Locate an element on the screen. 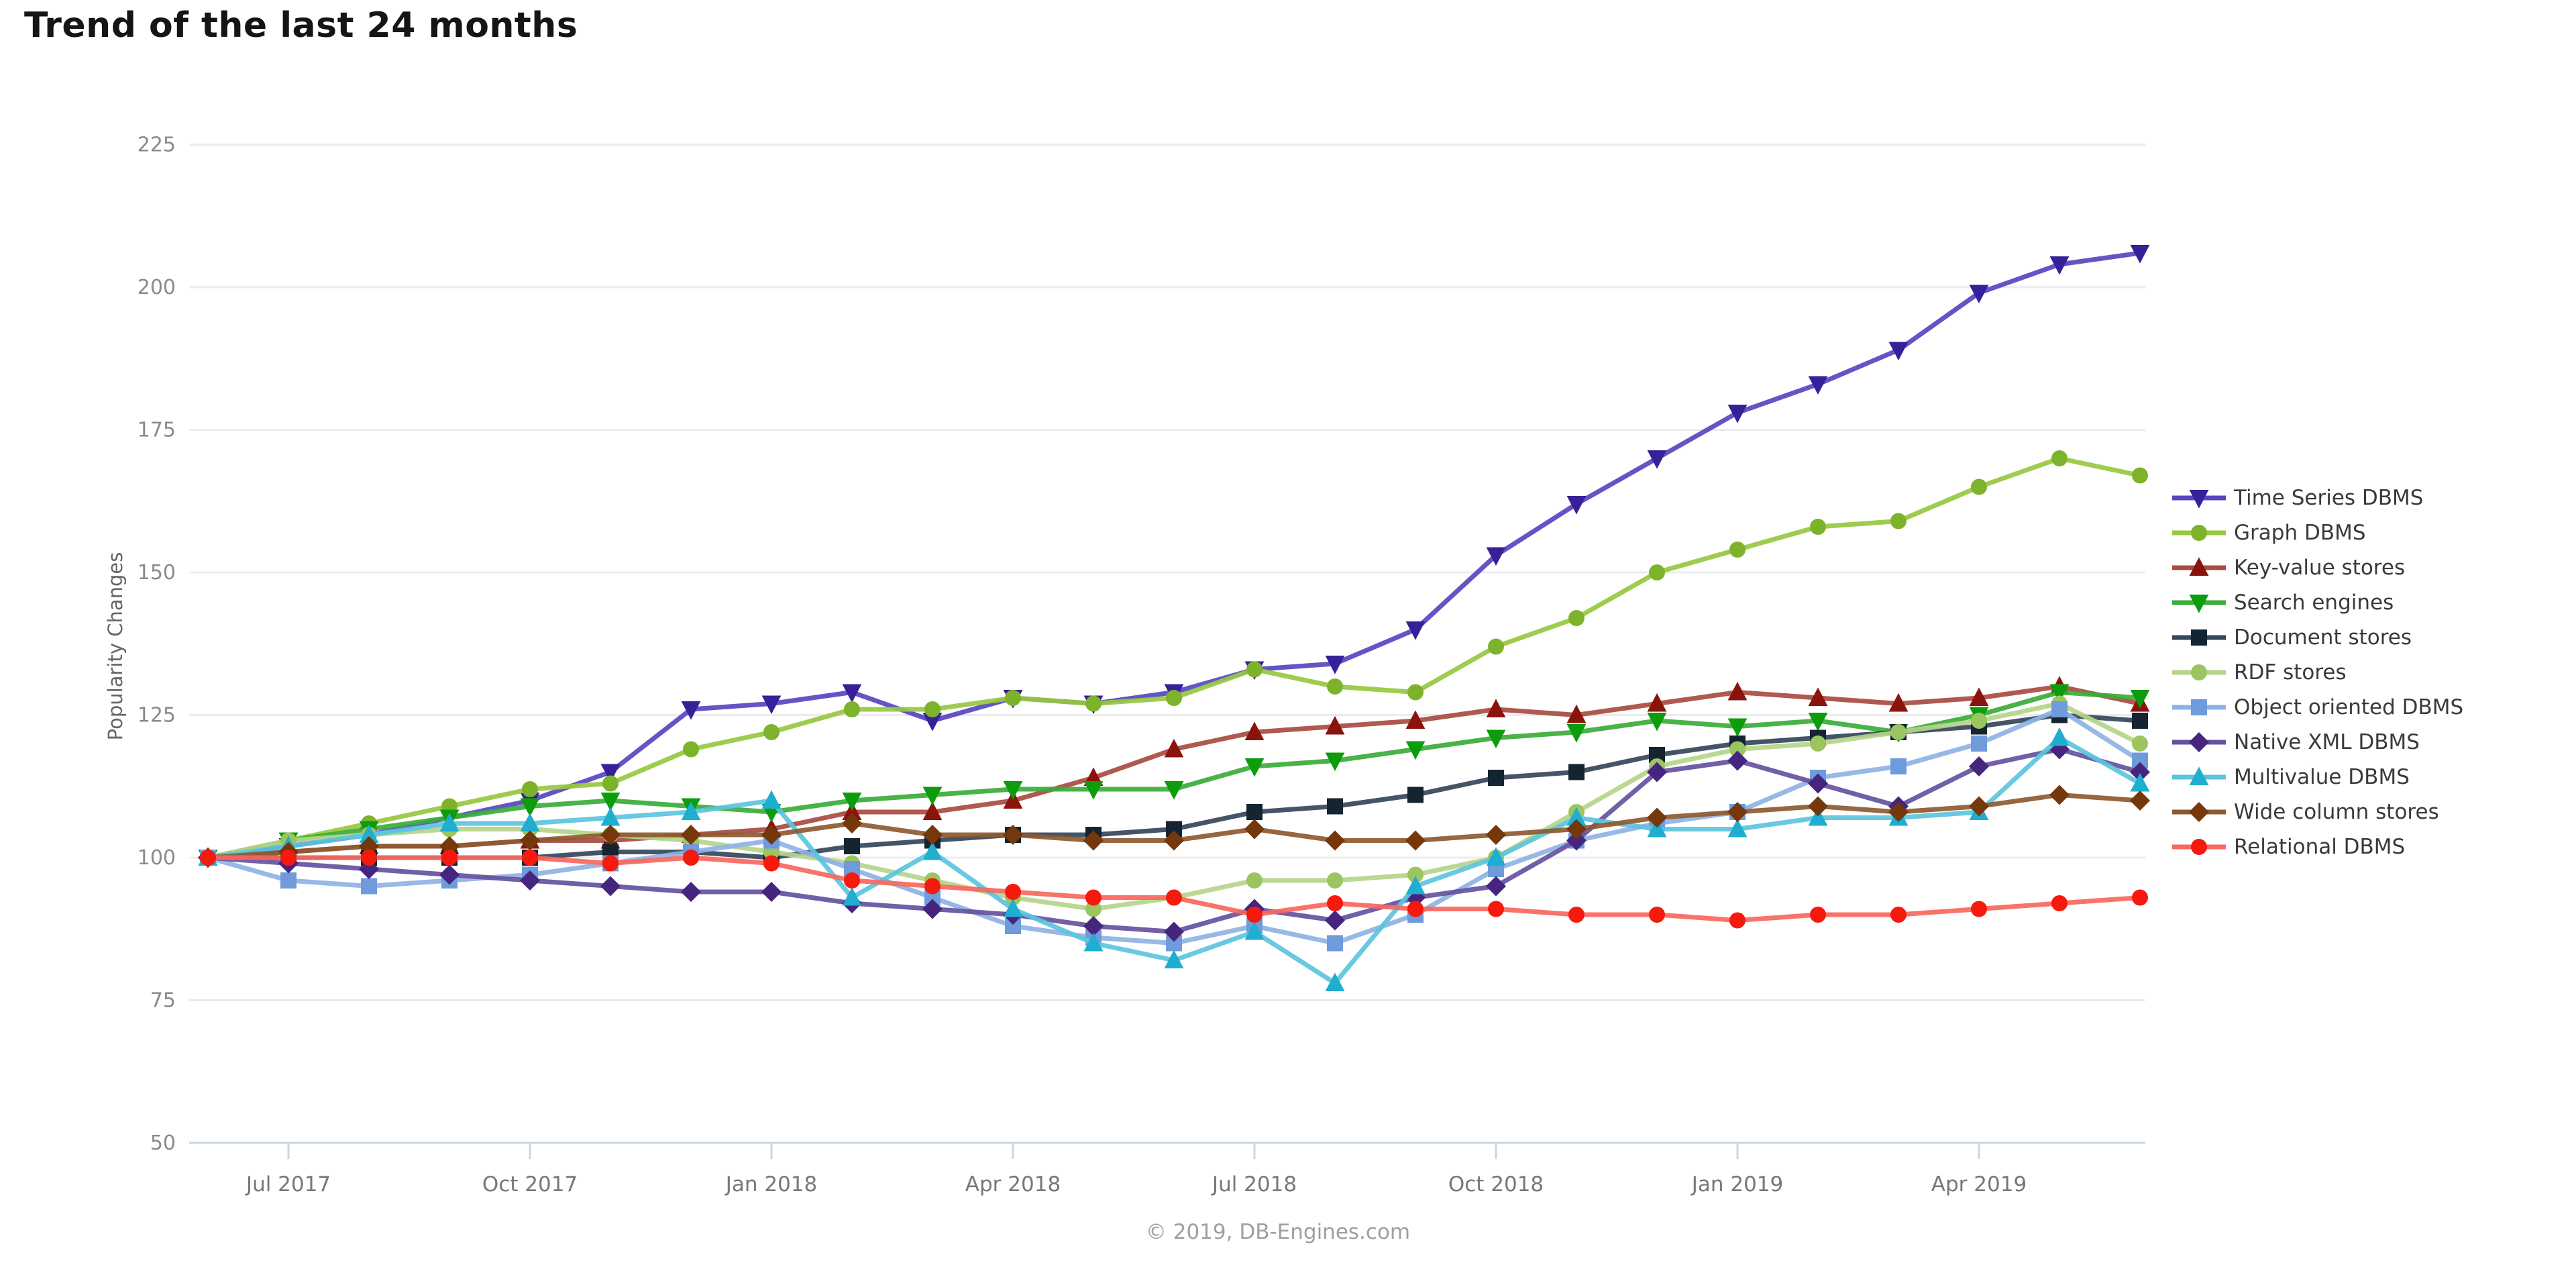  legend-item-label: Object oriented DBMS is located at coordinates (2349, 707).